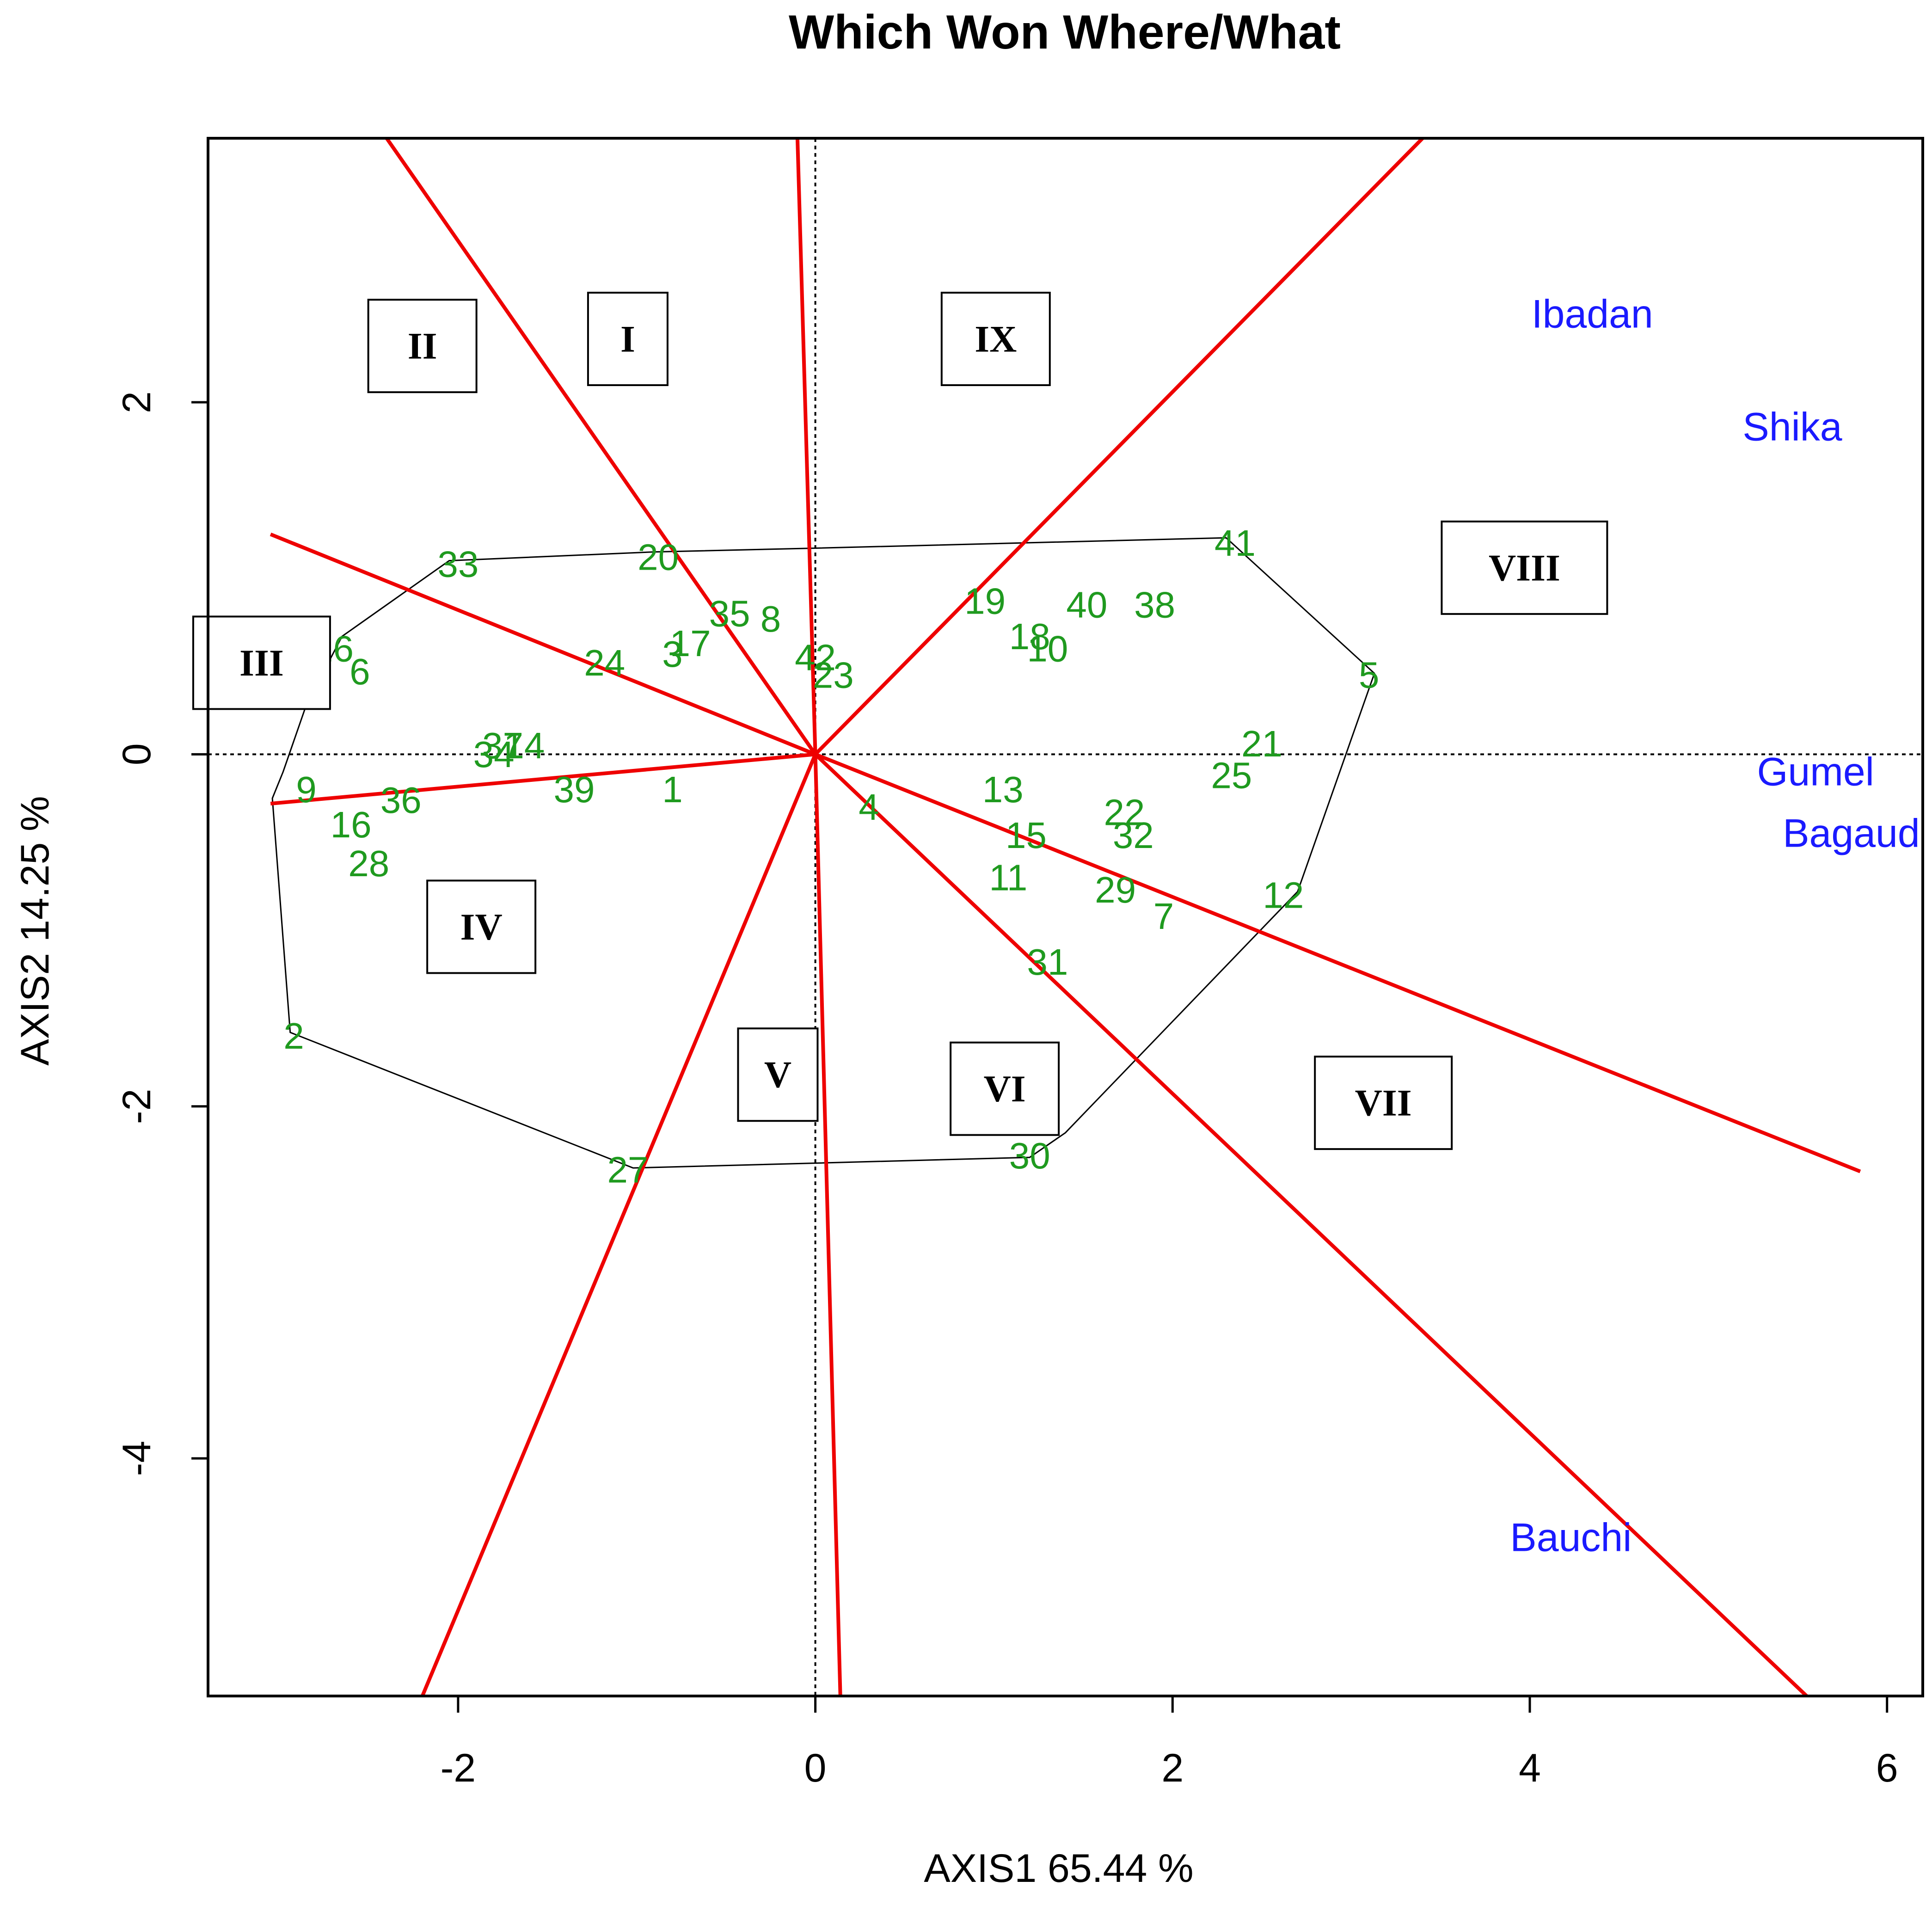 The width and height of the screenshot is (1932, 1905). Describe the element at coordinates (1887, 1768) in the screenshot. I see `x-tick-label: 6` at that location.